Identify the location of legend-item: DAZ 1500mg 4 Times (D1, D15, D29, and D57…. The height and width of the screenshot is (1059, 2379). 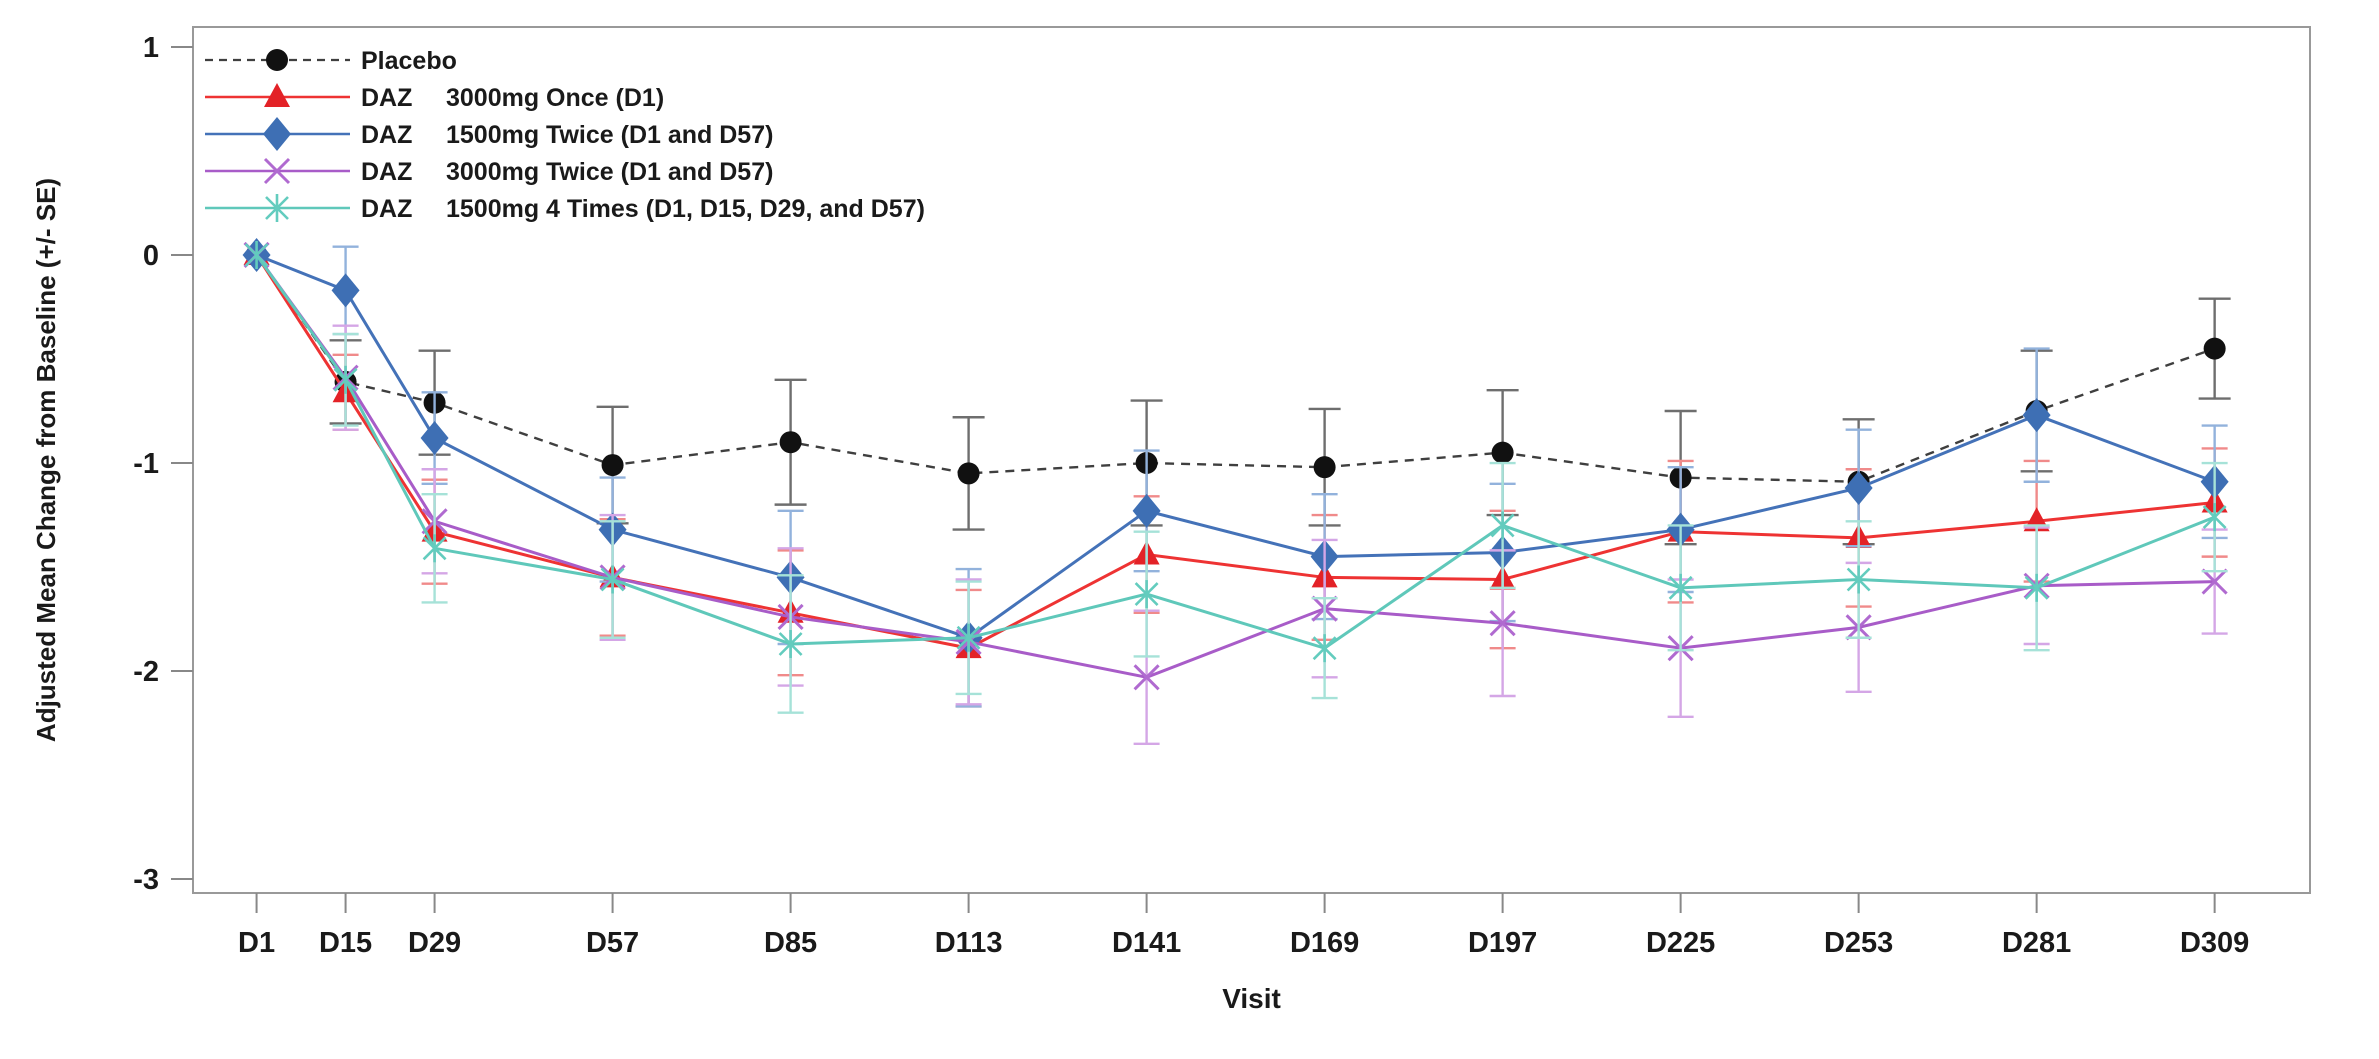
(565, 208).